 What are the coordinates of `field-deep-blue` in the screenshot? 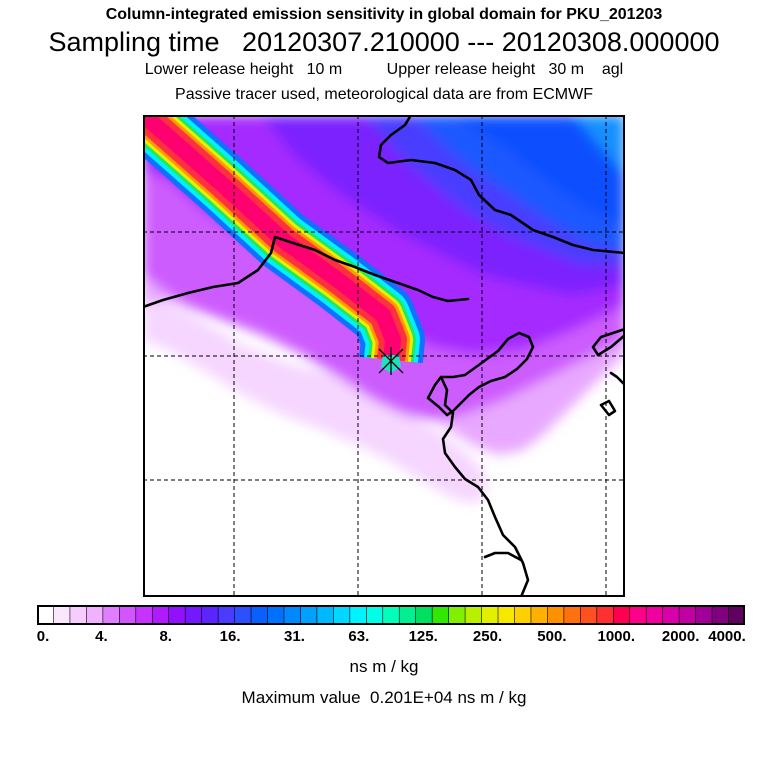 It's located at (539, 170).